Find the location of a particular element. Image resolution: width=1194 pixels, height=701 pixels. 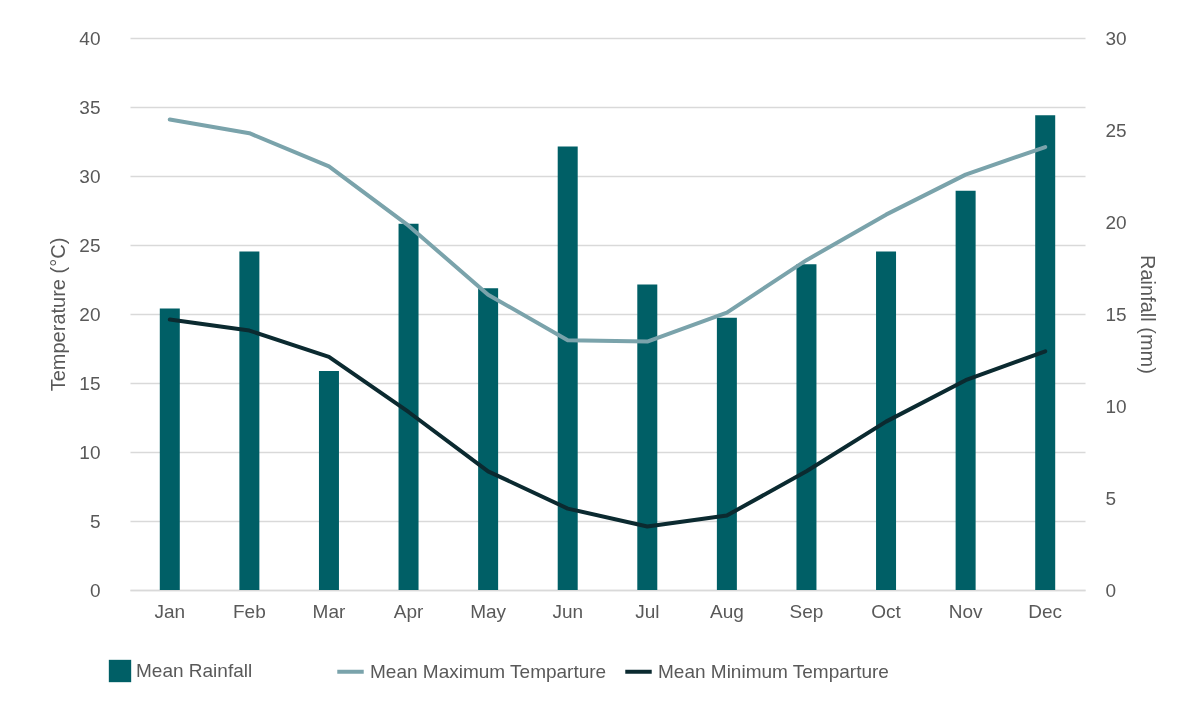

x-tick-label: Apr is located at coordinates (408, 611).